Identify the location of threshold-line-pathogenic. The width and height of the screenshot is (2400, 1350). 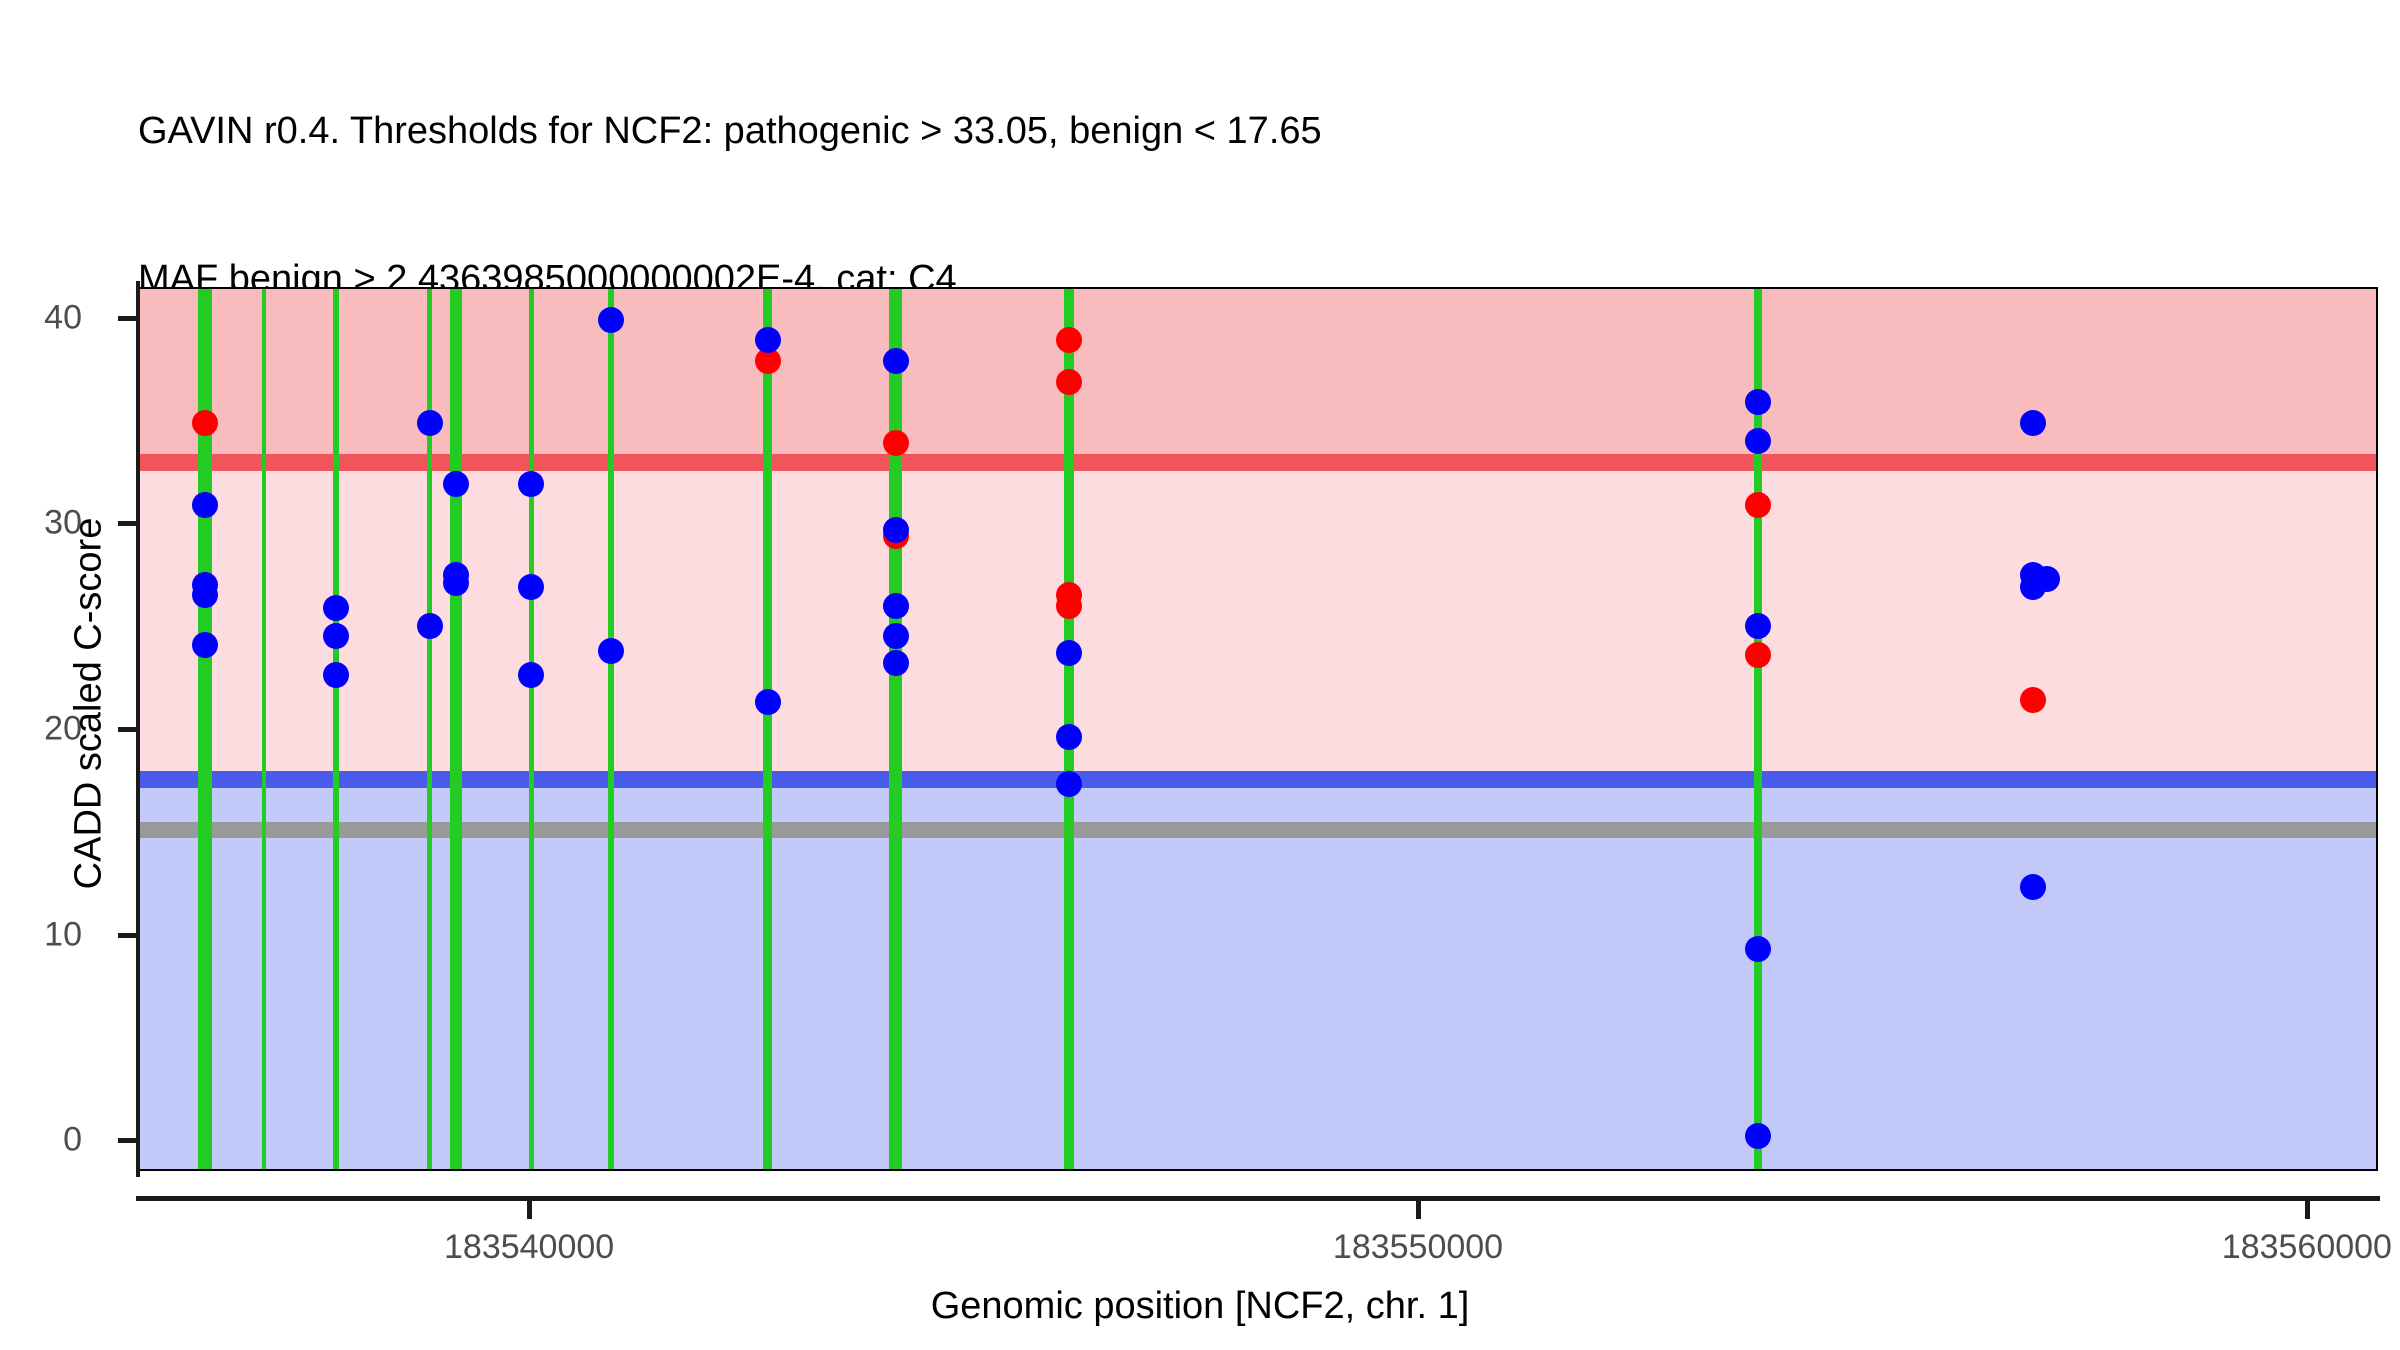
(1258, 463).